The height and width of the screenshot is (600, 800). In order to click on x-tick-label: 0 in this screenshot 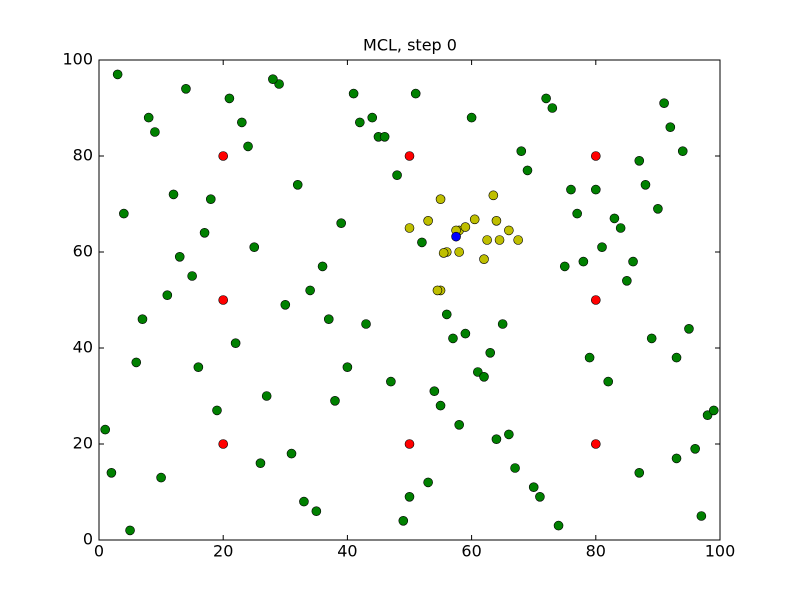, I will do `click(99, 551)`.